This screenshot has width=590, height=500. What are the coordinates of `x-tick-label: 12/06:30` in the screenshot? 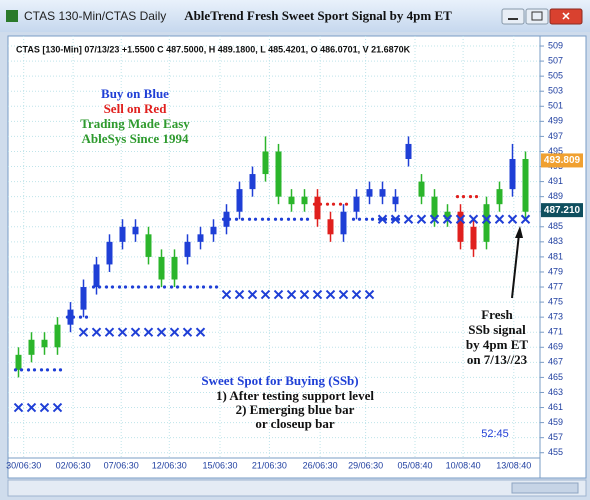 It's located at (169, 465).